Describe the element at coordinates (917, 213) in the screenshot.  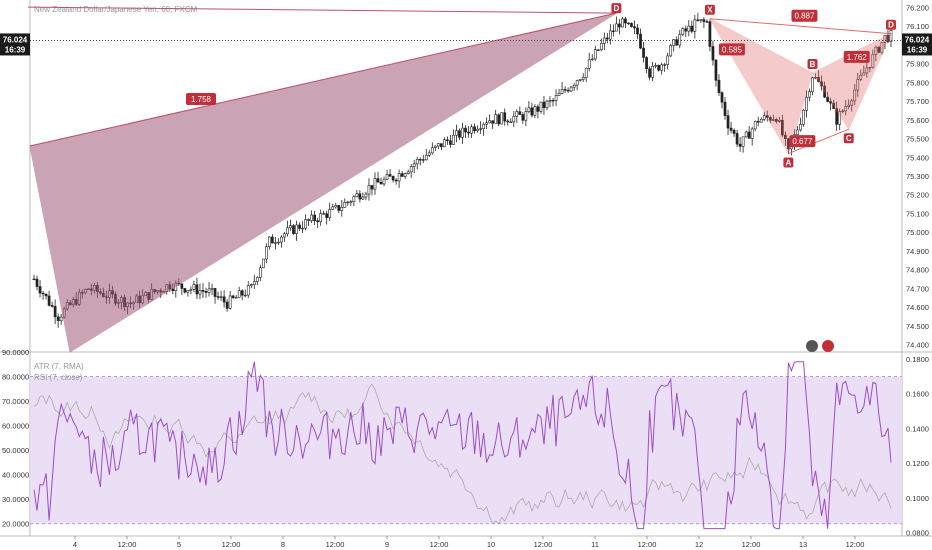
I see `price-tick-label: 75.100` at that location.